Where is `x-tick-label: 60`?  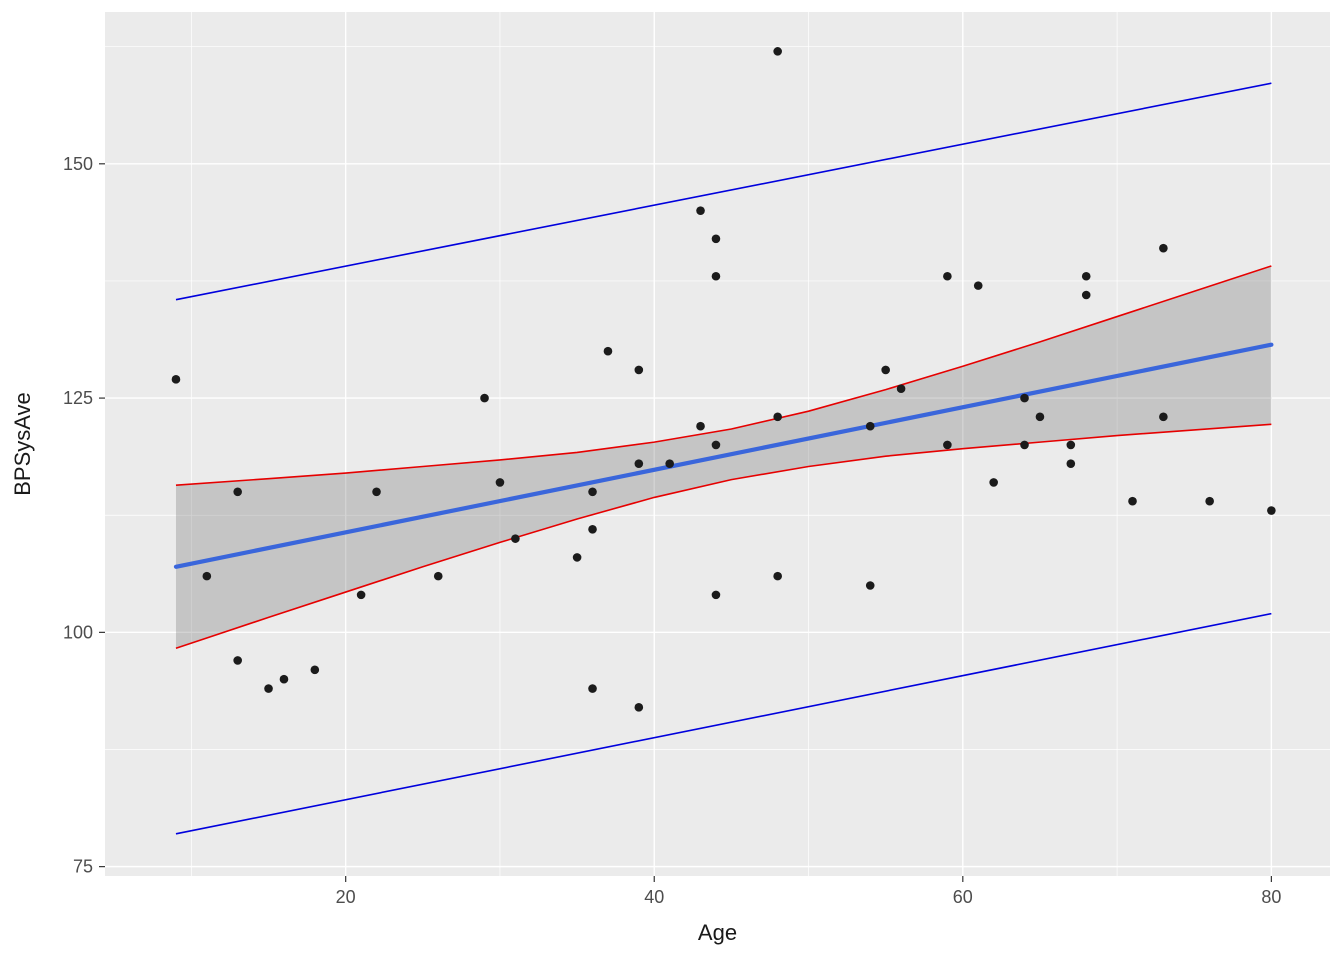 x-tick-label: 60 is located at coordinates (963, 897).